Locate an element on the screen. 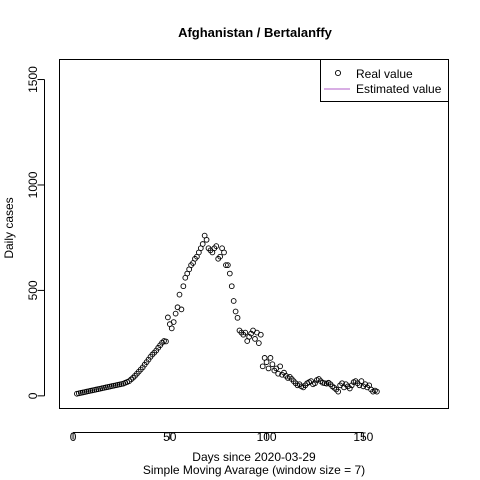 Image resolution: width=480 pixels, height=480 pixels. legend-box is located at coordinates (384, 80).